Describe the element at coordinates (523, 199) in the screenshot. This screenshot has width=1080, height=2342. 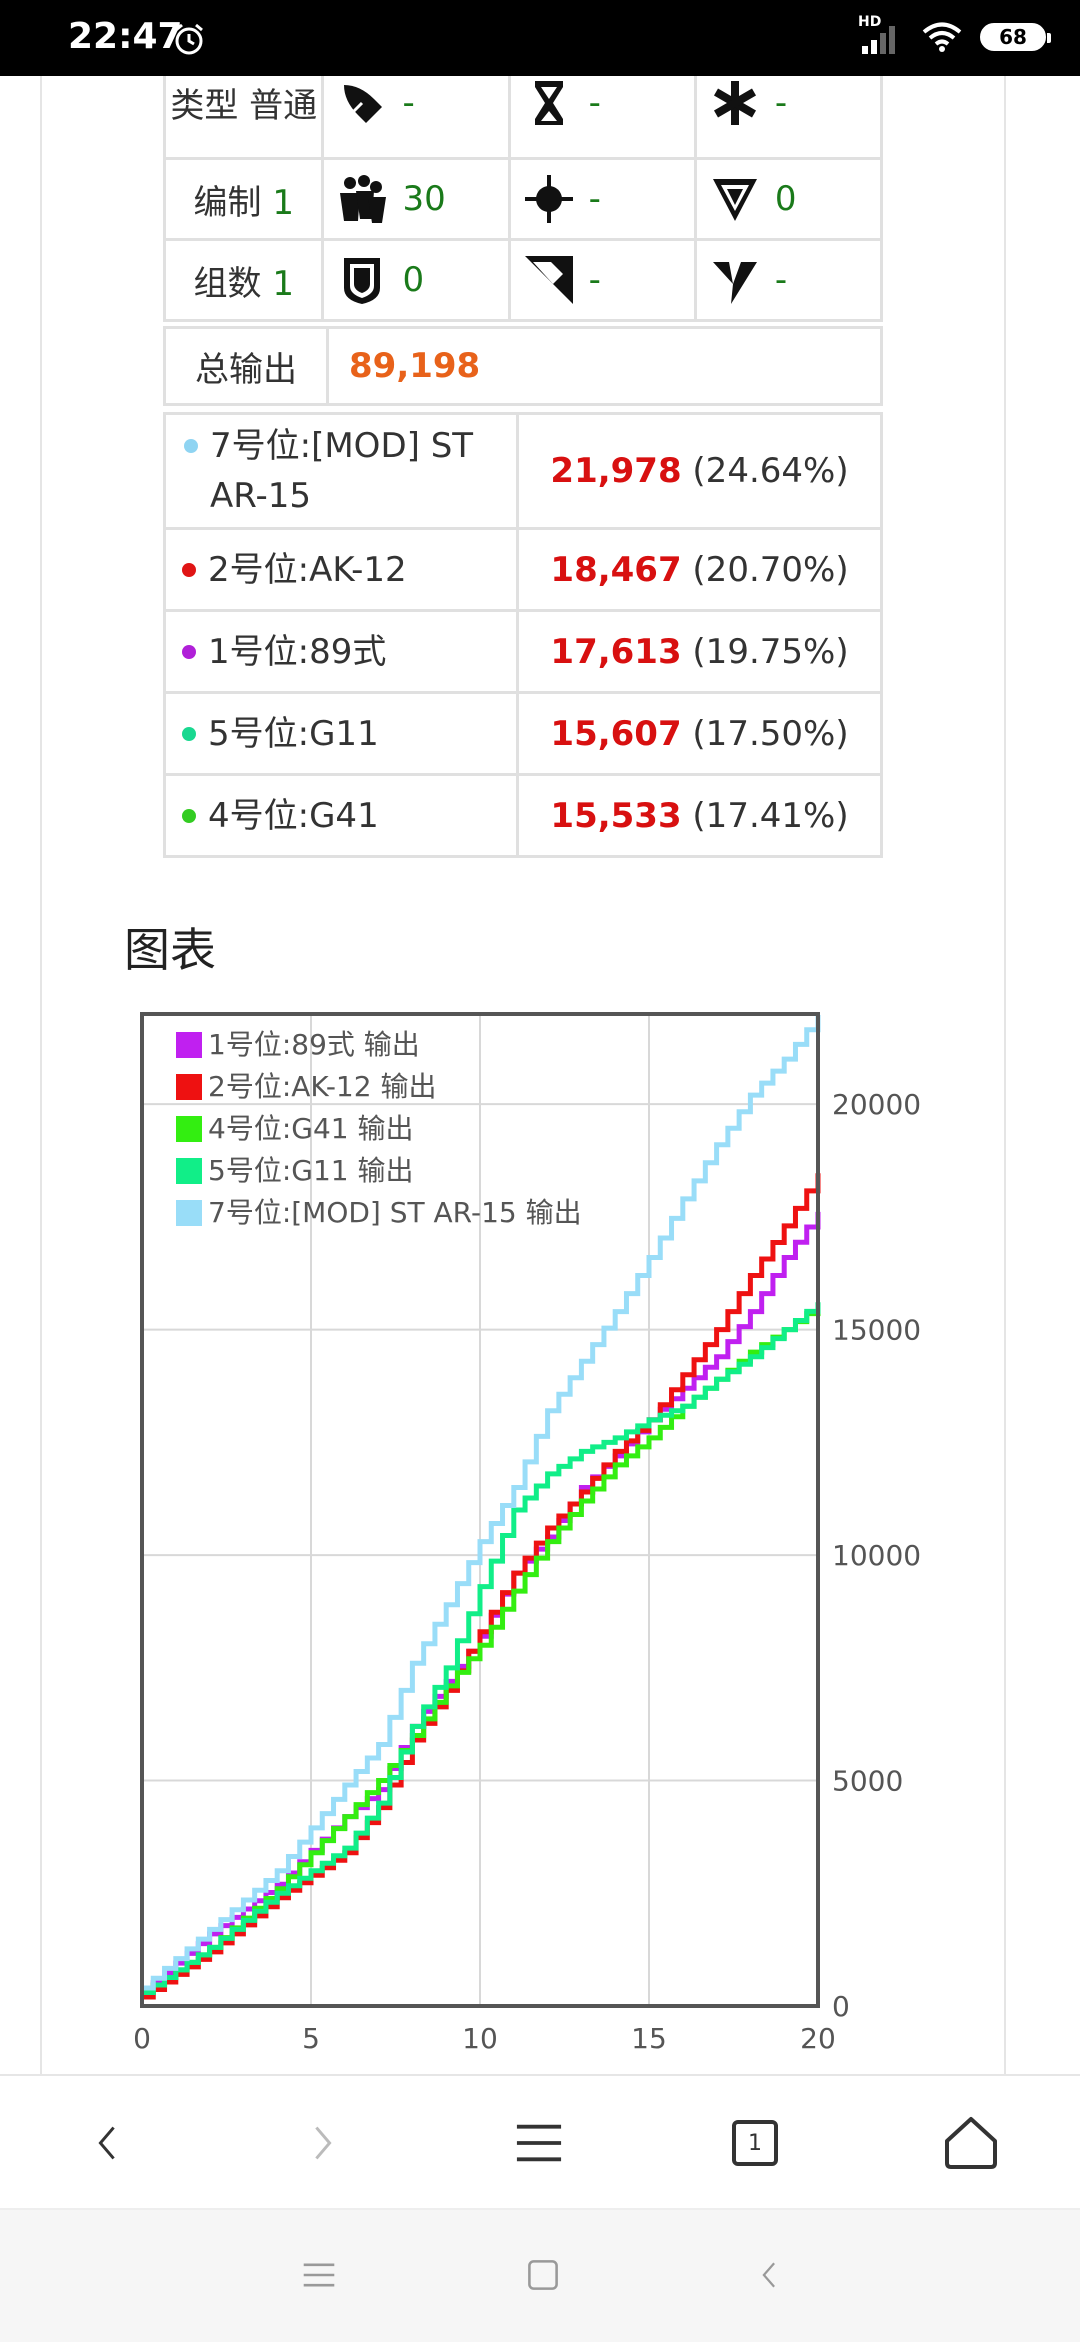
I see `stat-row: 编制 1 30 - 0` at that location.